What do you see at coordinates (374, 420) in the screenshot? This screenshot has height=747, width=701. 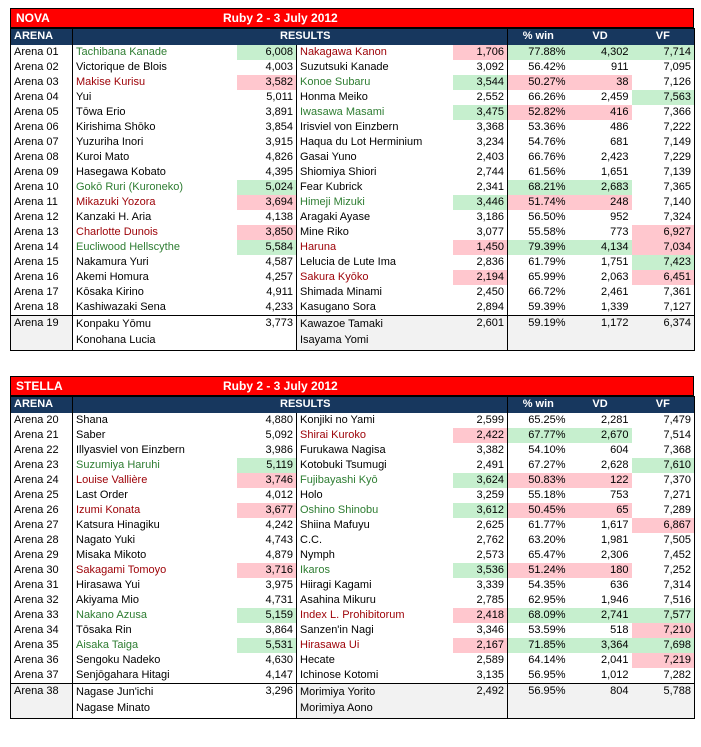 I see `player2-name: Konjiki no Yami` at bounding box center [374, 420].